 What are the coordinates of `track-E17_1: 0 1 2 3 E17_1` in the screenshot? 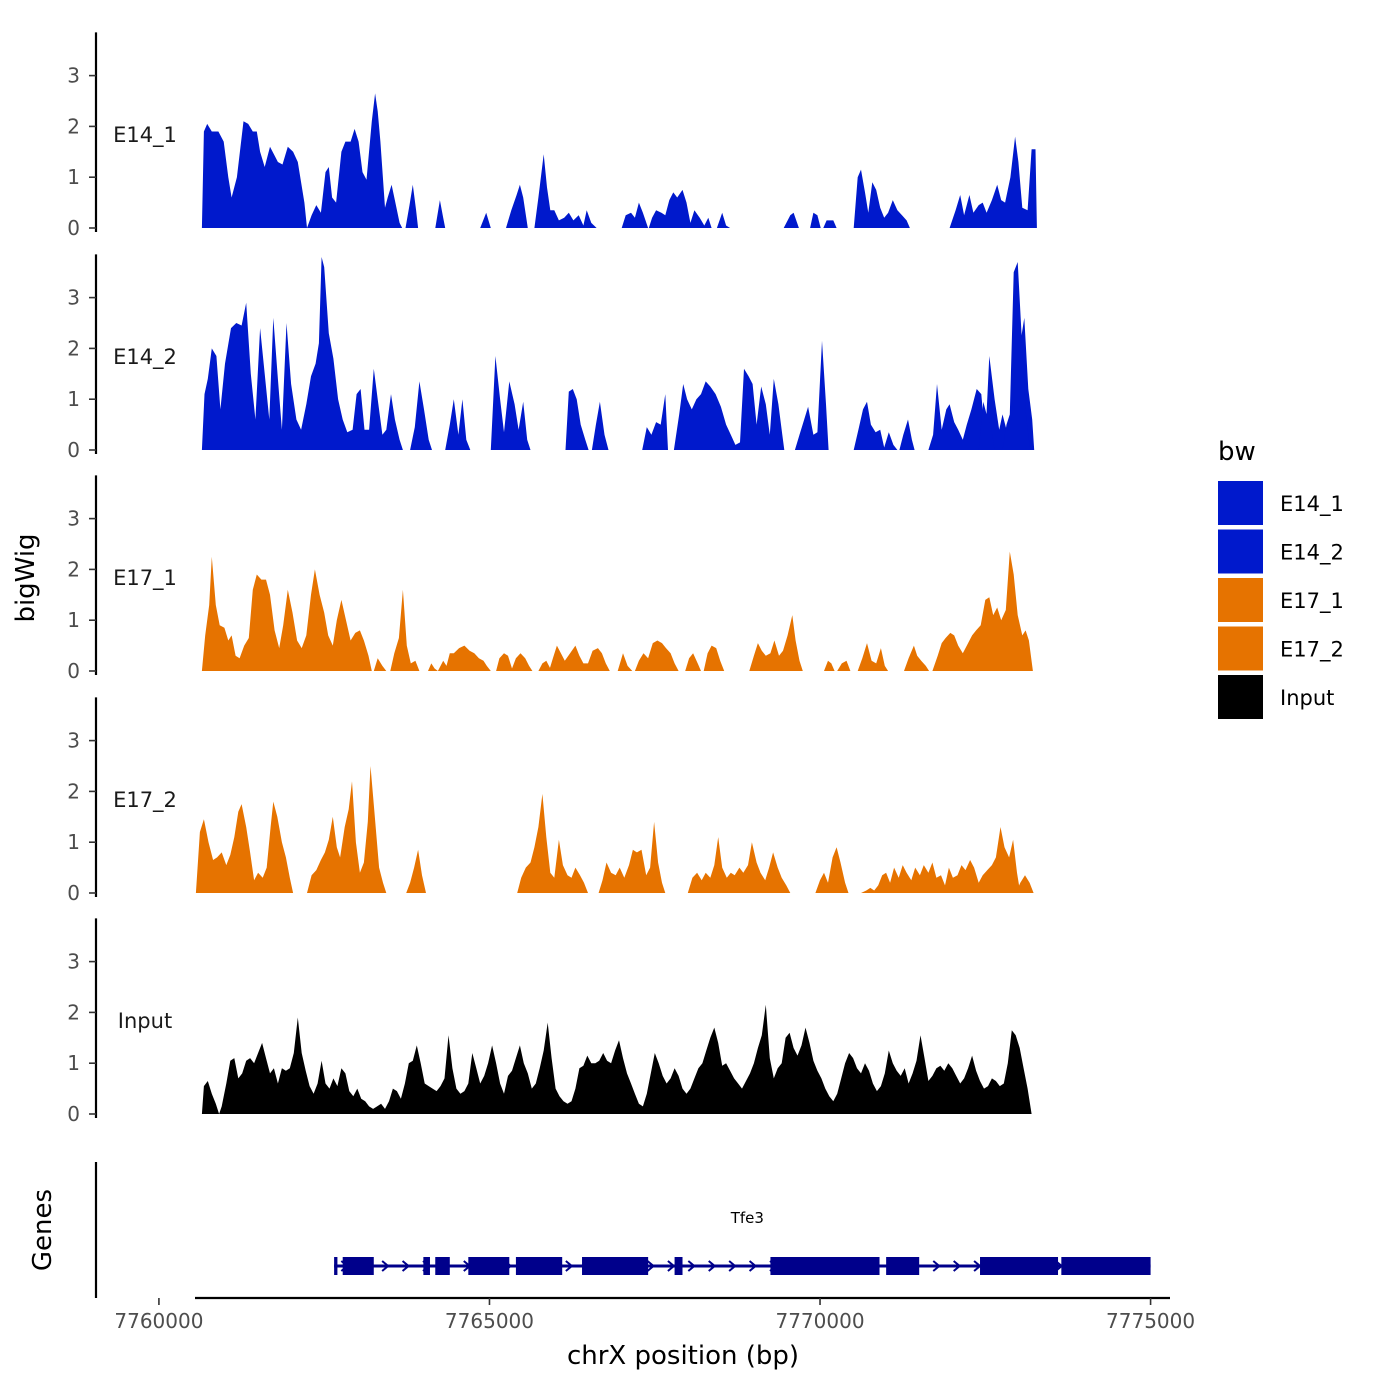 It's located at (550, 579).